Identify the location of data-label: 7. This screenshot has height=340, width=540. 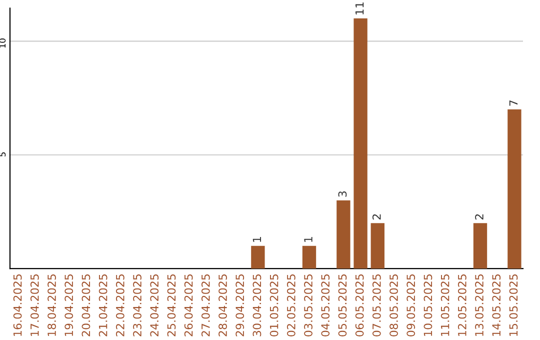
(513, 103).